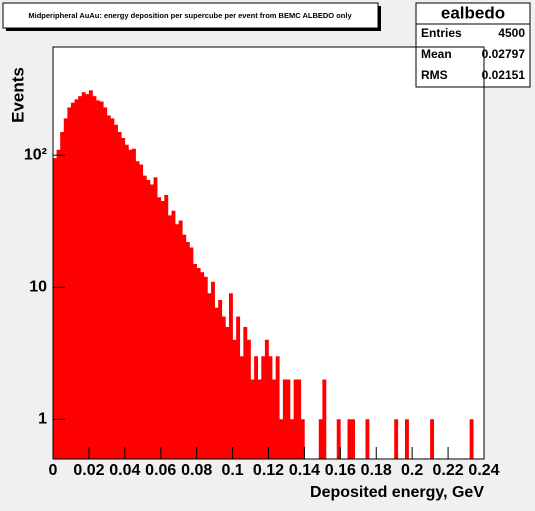  I want to click on x-tick-label: 0.22, so click(448, 470).